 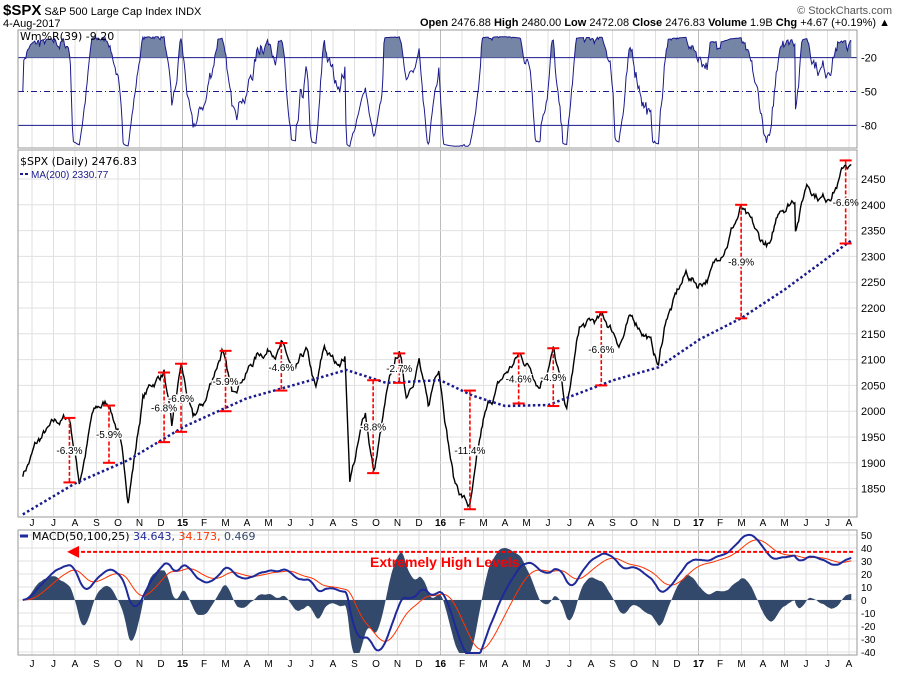 What do you see at coordinates (869, 126) in the screenshot?
I see `wmr-tick-label: -80` at bounding box center [869, 126].